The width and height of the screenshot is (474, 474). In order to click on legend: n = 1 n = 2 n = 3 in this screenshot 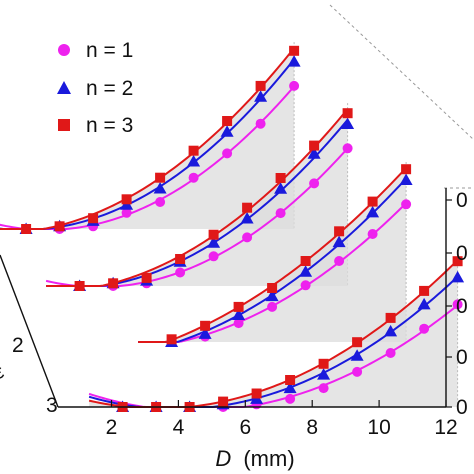, I will do `click(95, 88)`.